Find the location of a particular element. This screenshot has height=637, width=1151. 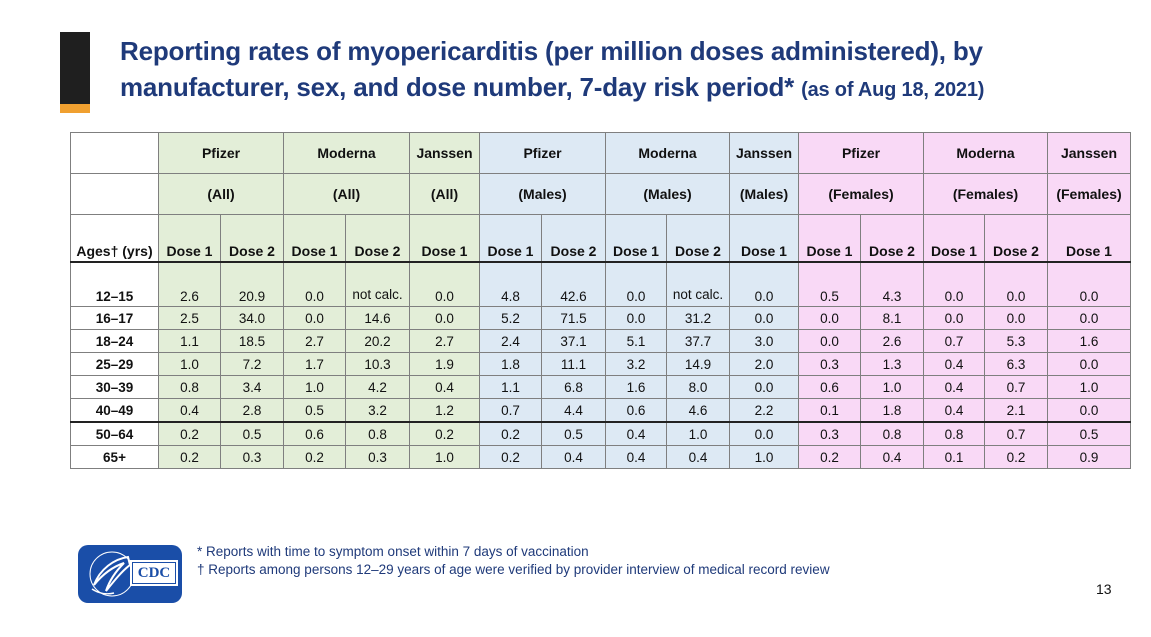

rate-cell: 2.7 is located at coordinates (444, 341).